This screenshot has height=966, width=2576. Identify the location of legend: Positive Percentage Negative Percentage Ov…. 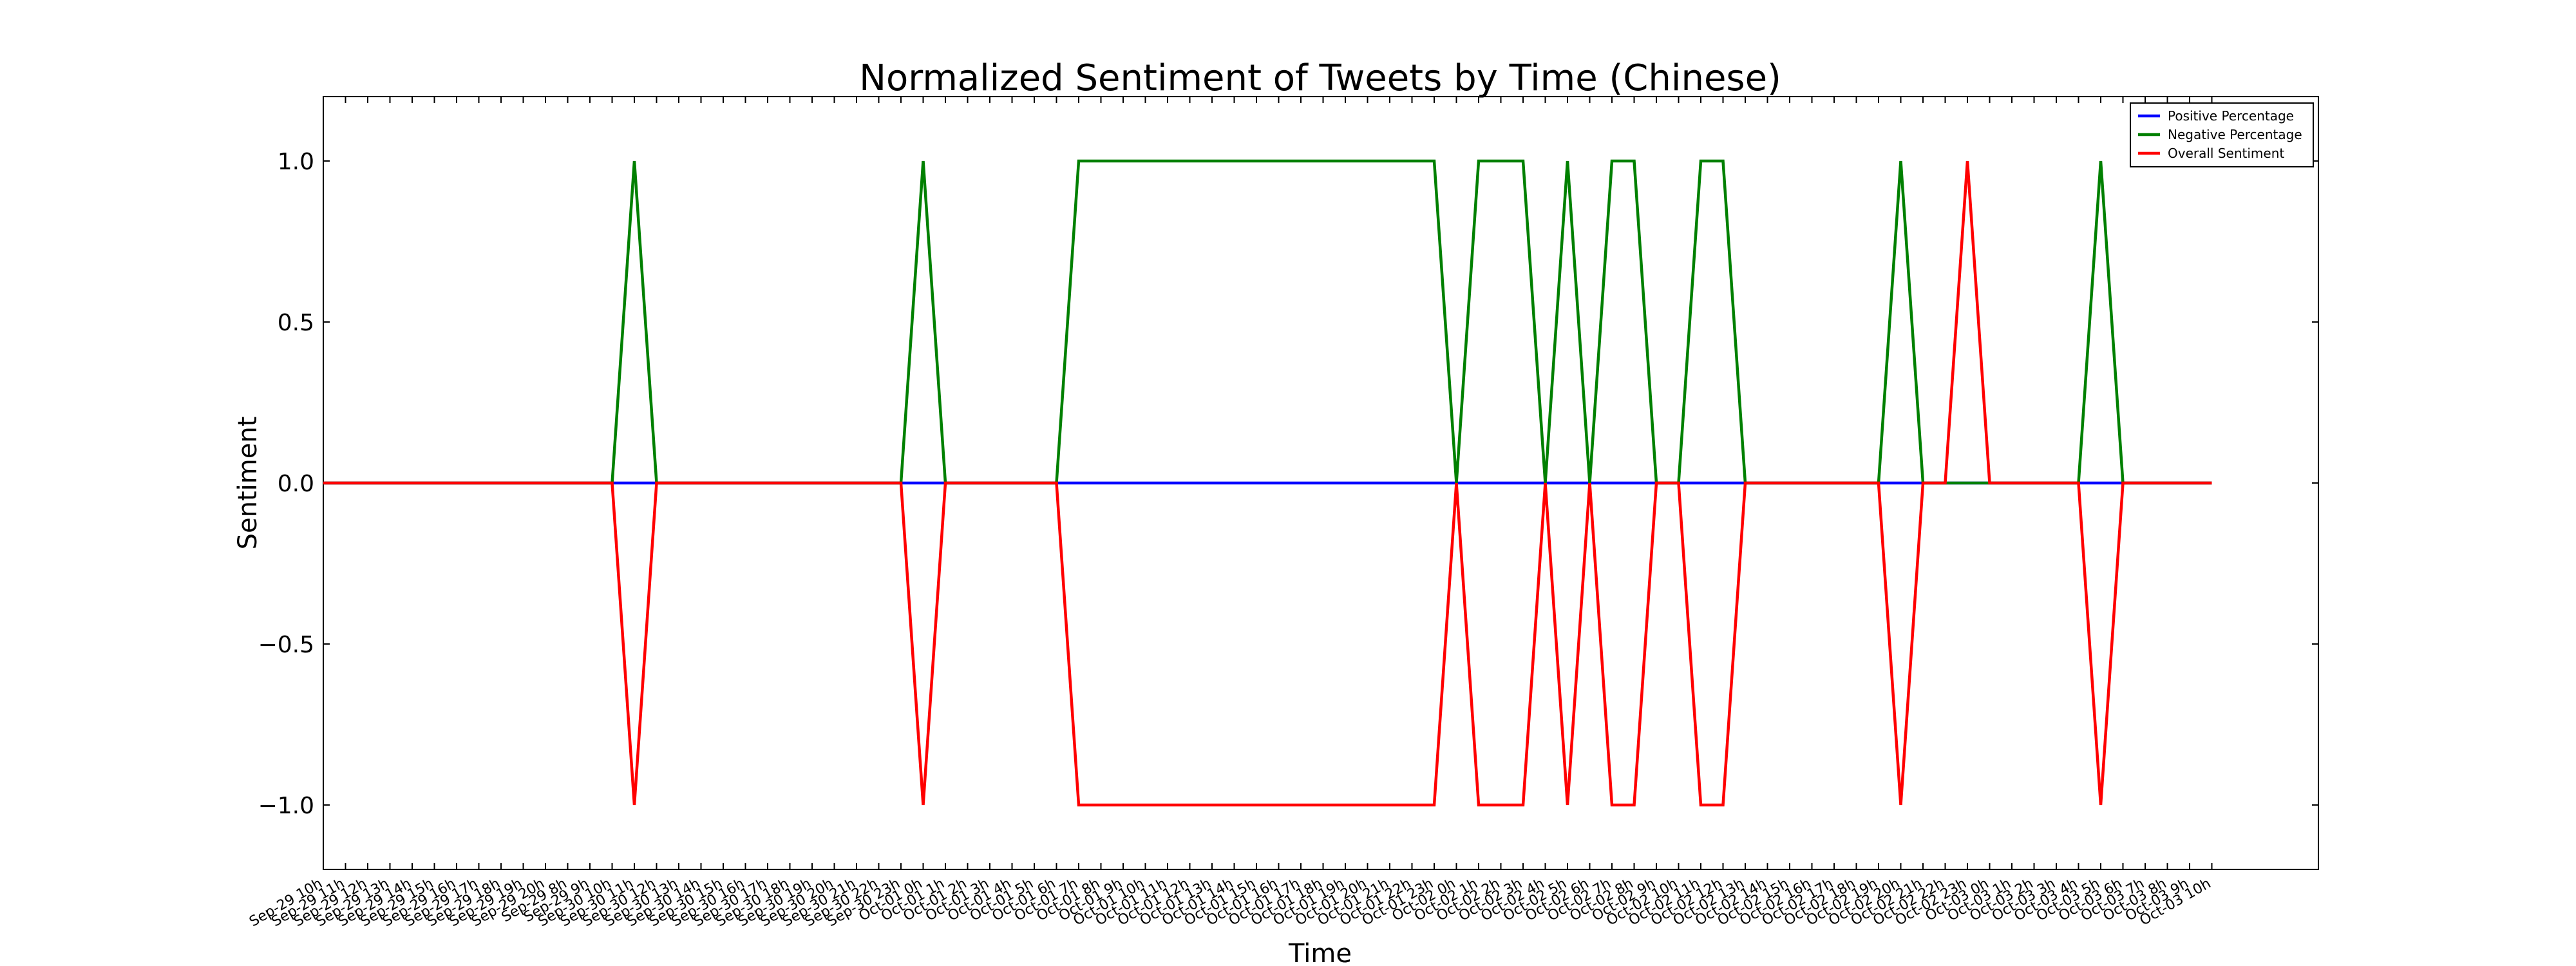
(2222, 135).